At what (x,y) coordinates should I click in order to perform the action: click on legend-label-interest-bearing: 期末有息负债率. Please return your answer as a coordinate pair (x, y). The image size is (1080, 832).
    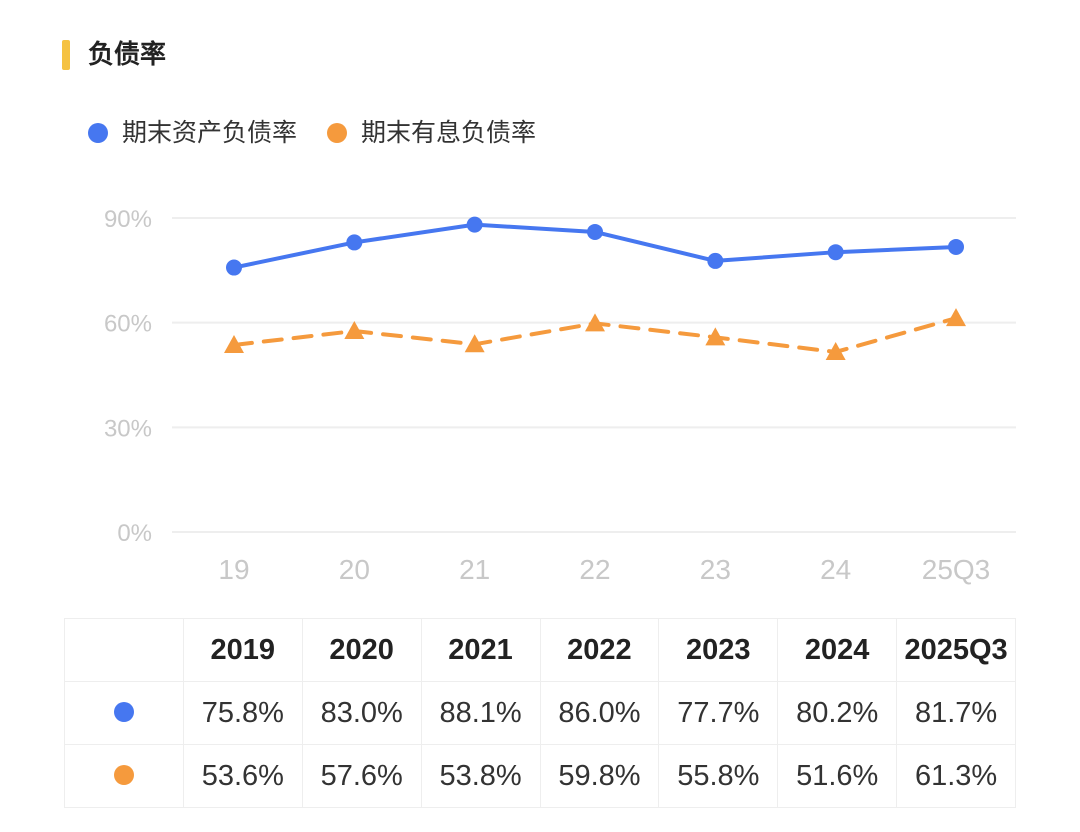
    Looking at the image, I should click on (449, 132).